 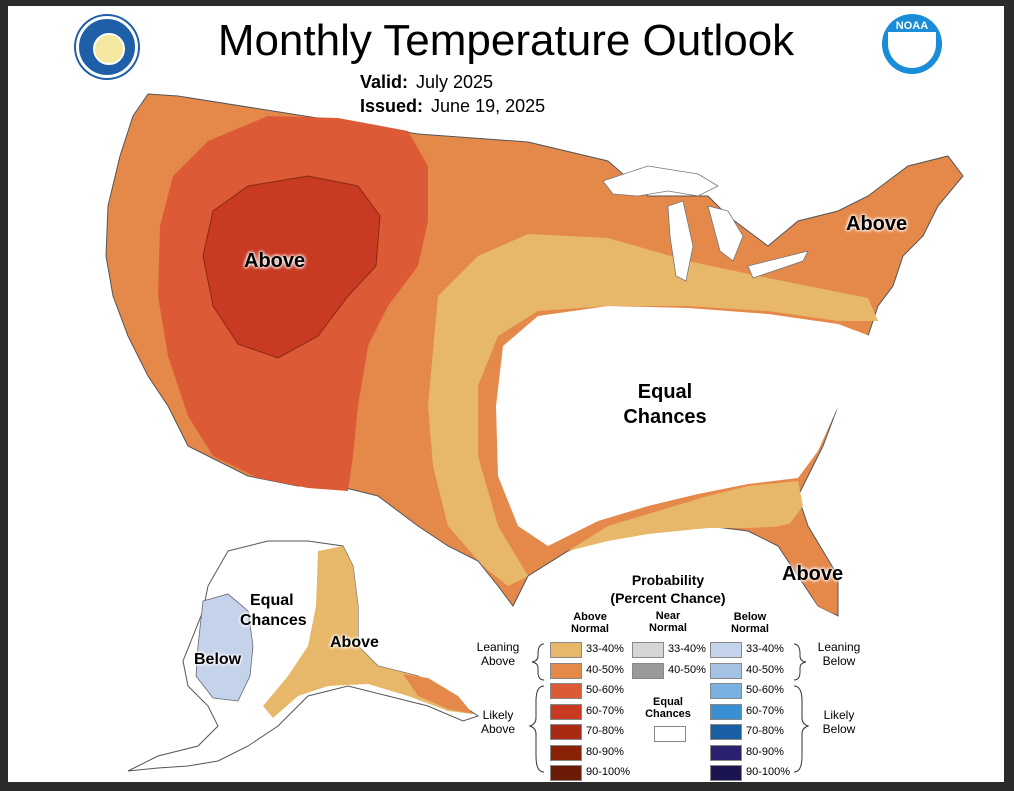 What do you see at coordinates (536, 729) in the screenshot?
I see `likely-above-brace` at bounding box center [536, 729].